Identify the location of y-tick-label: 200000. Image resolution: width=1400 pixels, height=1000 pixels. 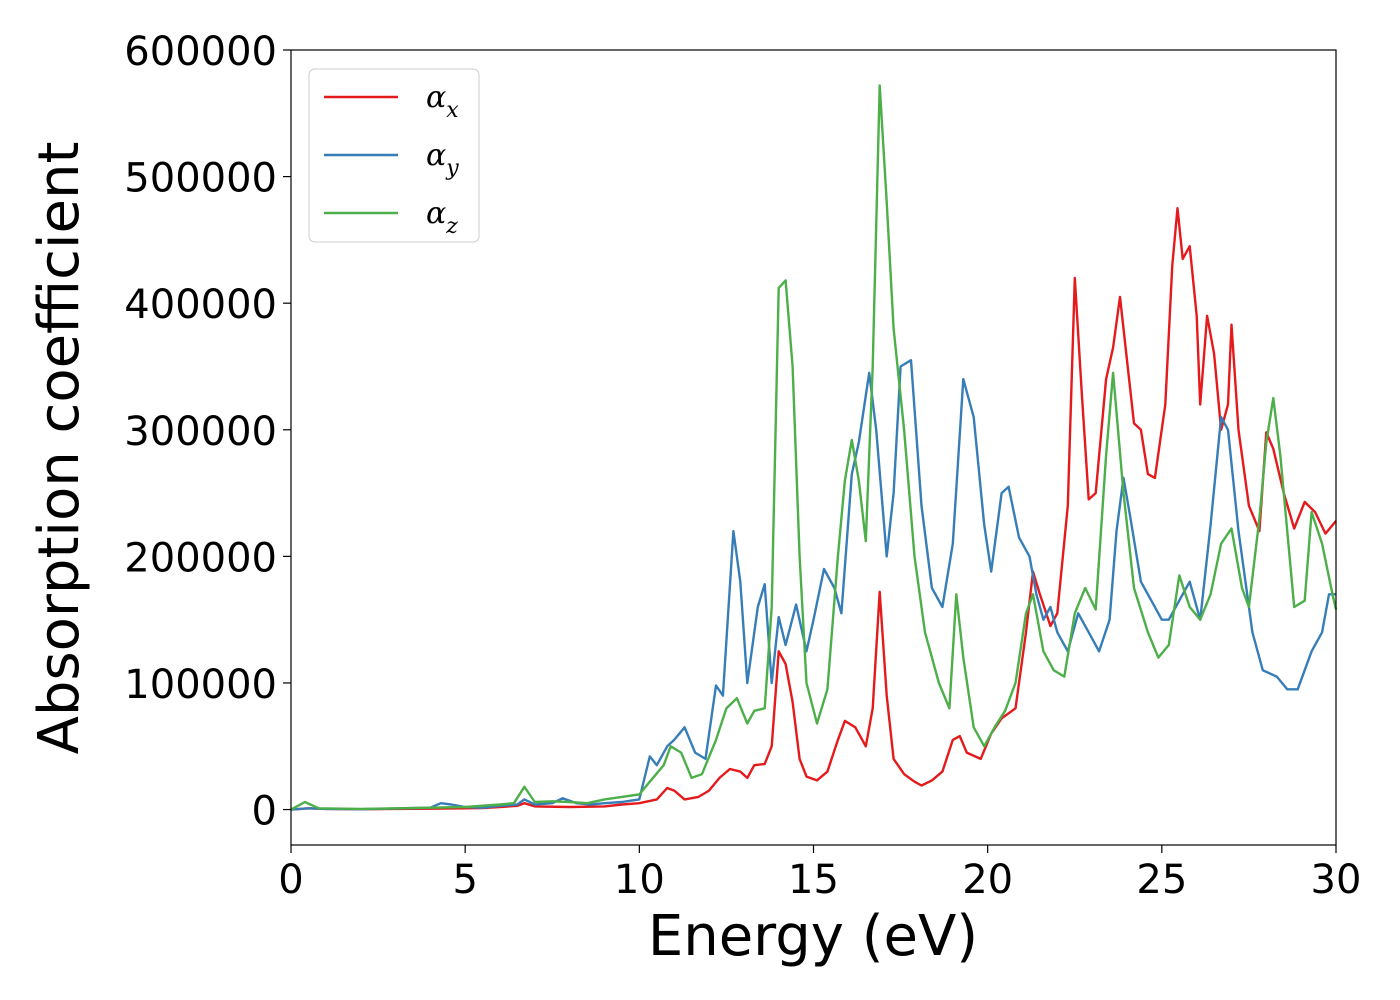
(200, 558).